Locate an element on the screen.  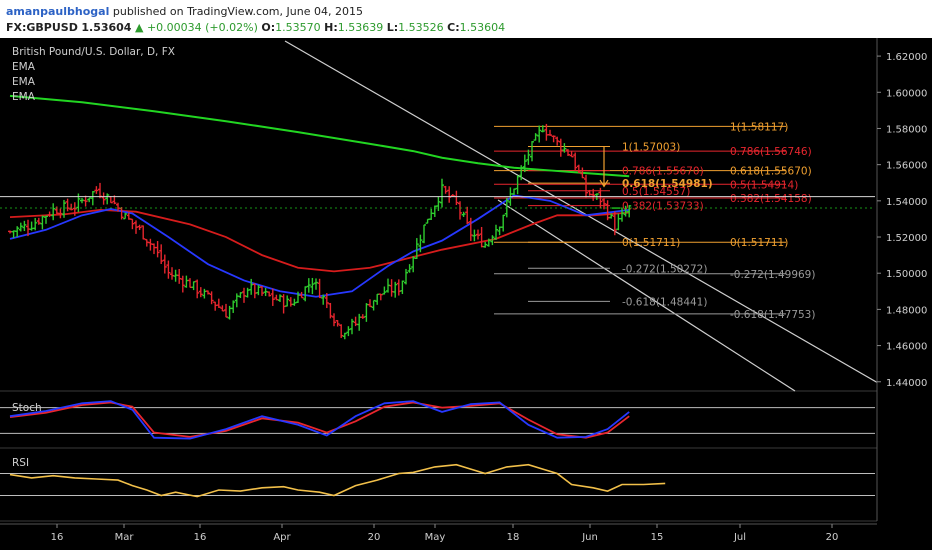
price-tick-label: 1.46000 is located at coordinates (906, 347).